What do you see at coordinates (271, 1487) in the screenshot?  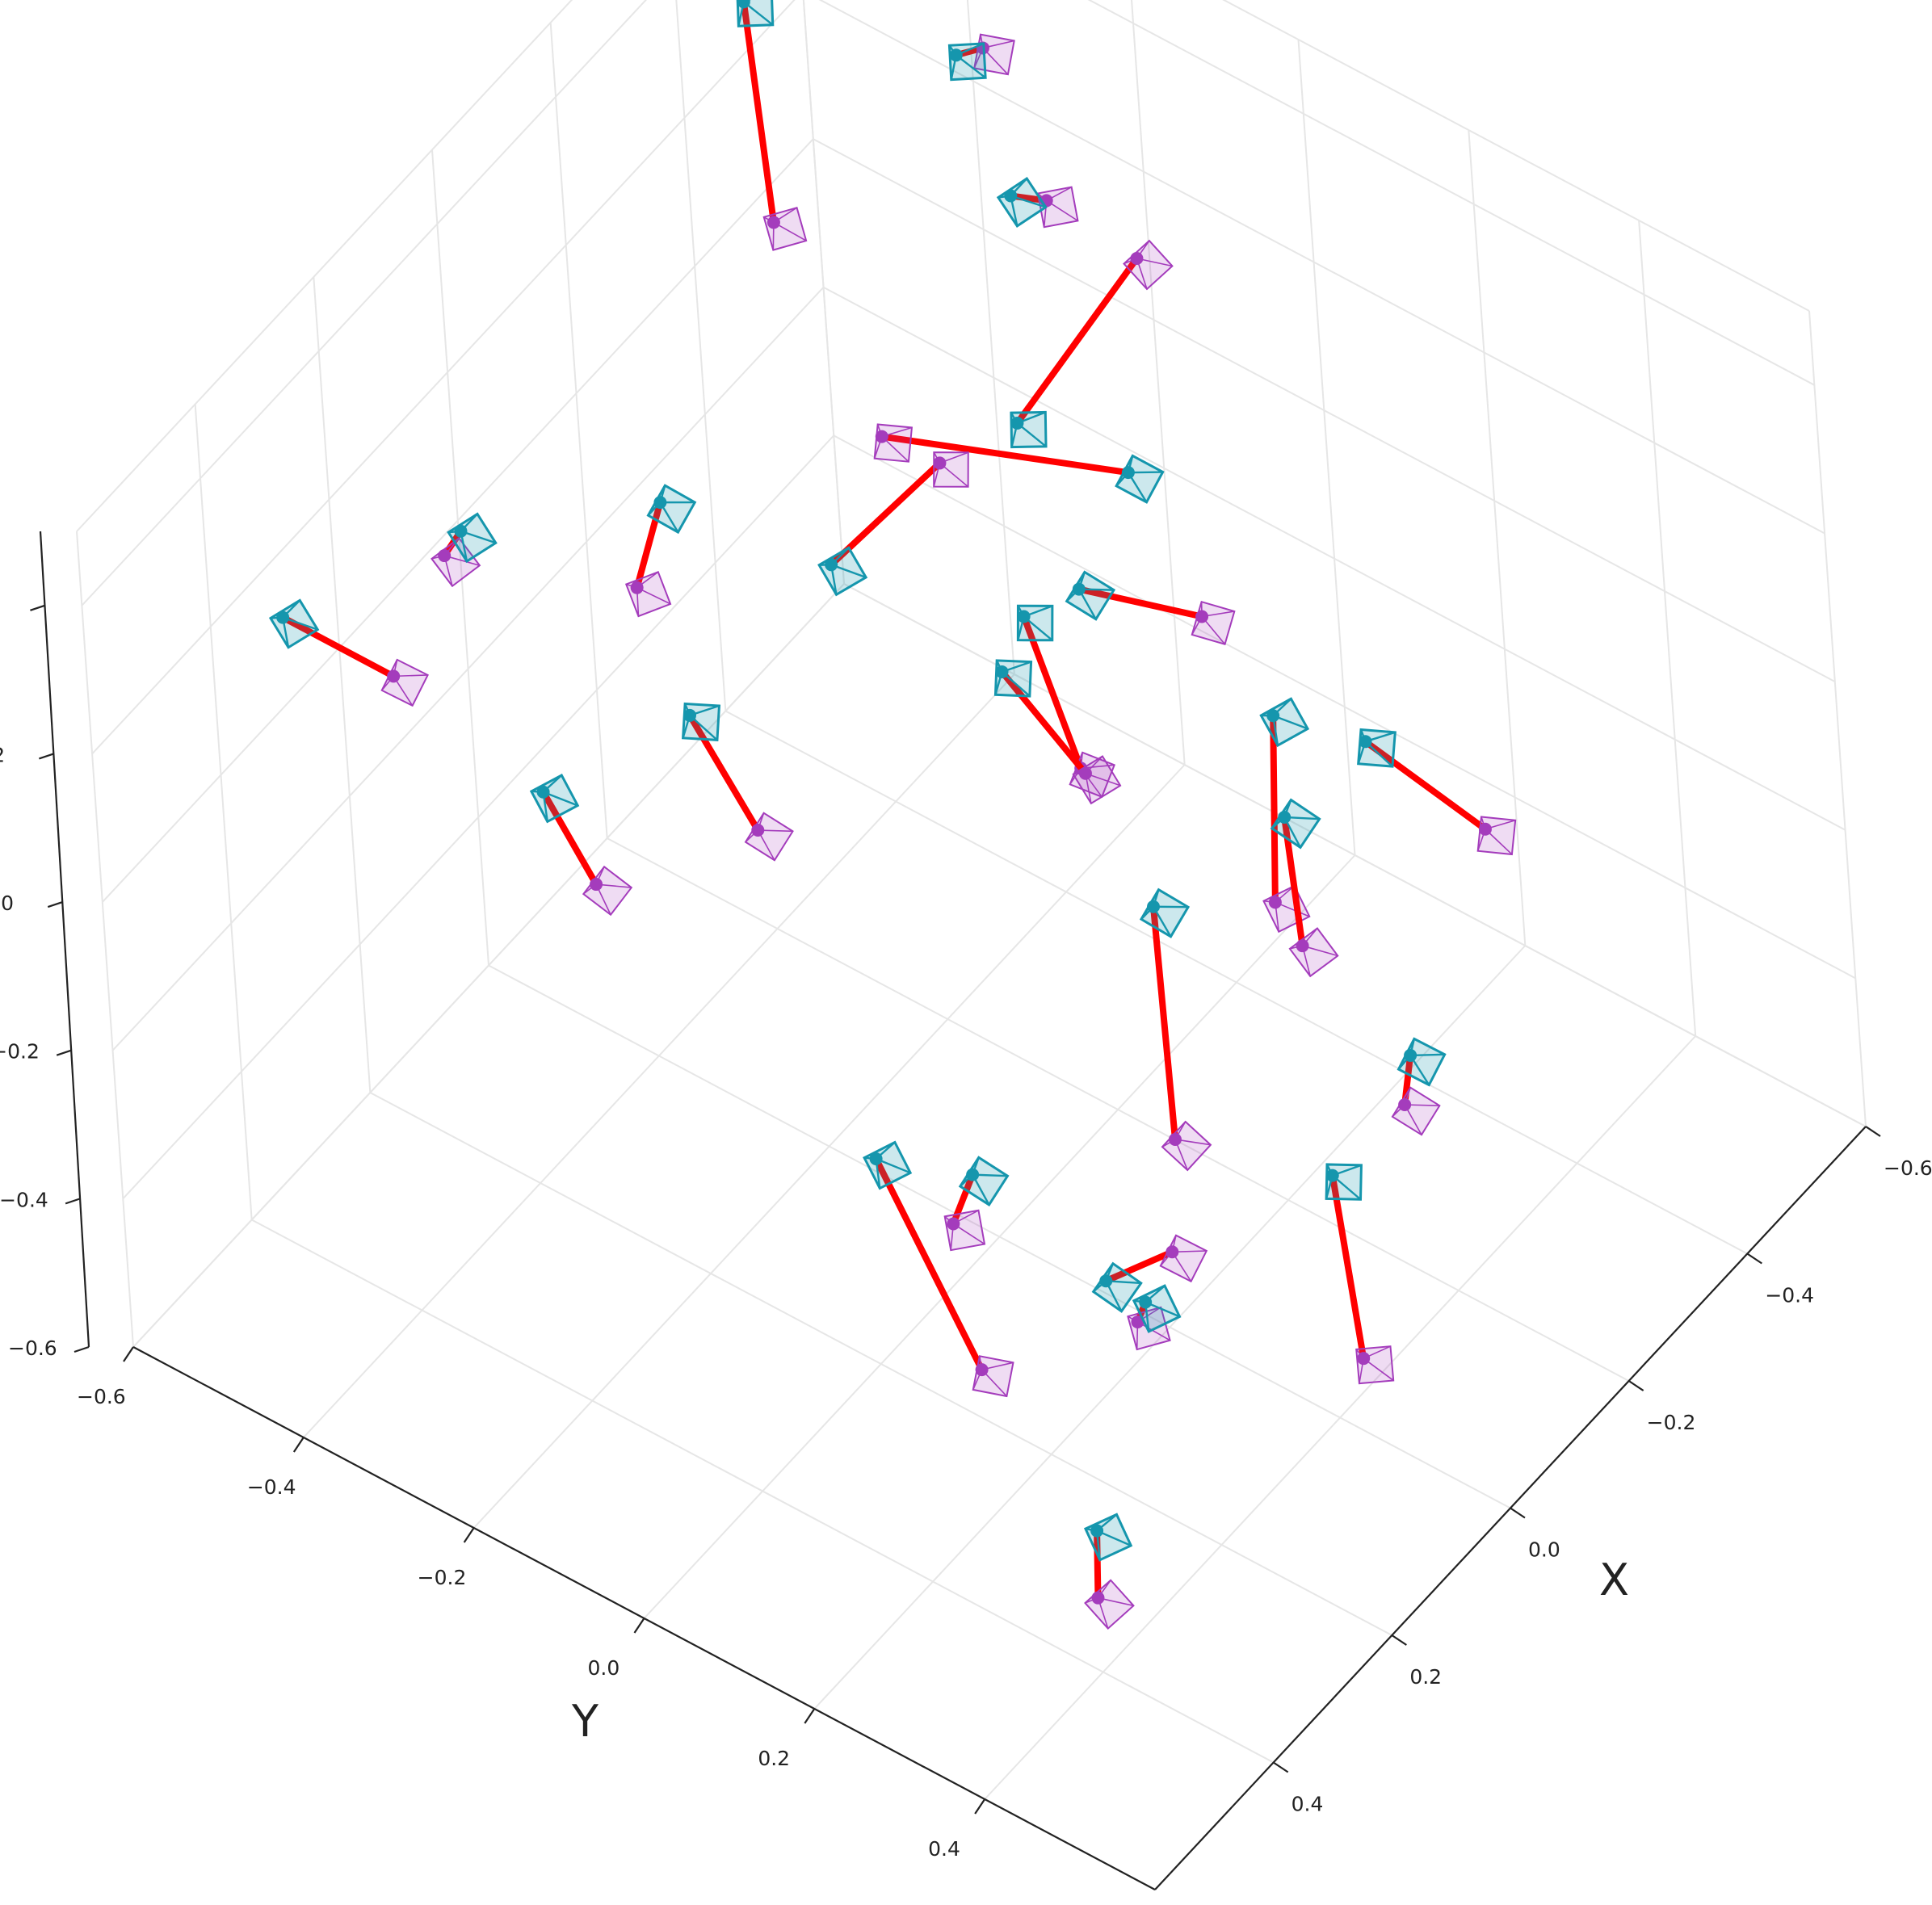 I see `y-tick-label: −0.4` at bounding box center [271, 1487].